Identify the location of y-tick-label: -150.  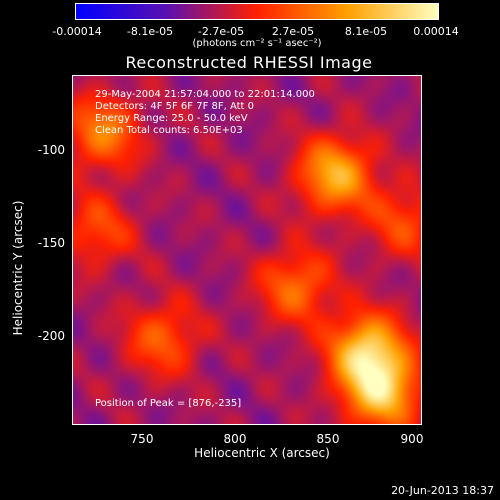
(51, 243).